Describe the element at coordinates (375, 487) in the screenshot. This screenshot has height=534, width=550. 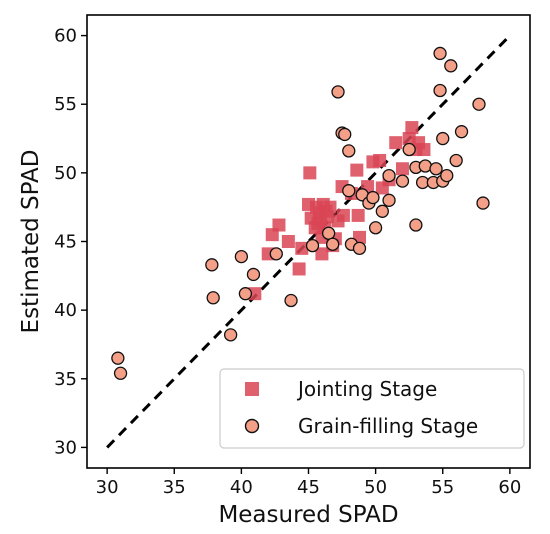
I see `x-tick-label: 50` at that location.